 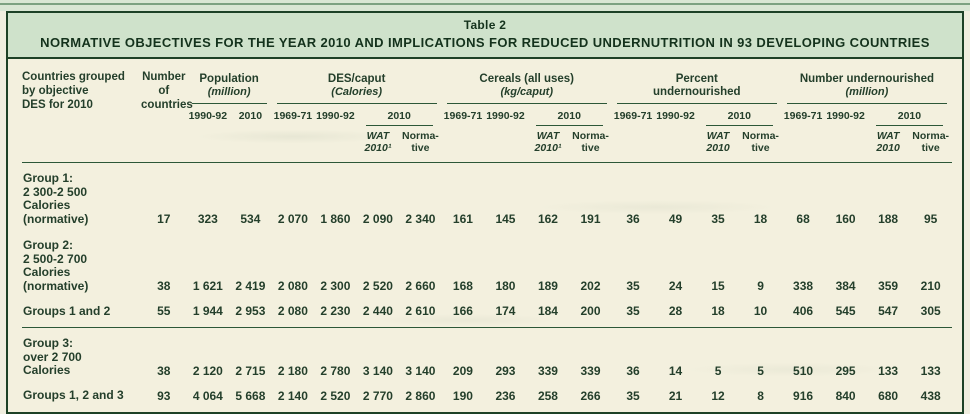 I want to click on value-cell: 190, so click(x=462, y=395).